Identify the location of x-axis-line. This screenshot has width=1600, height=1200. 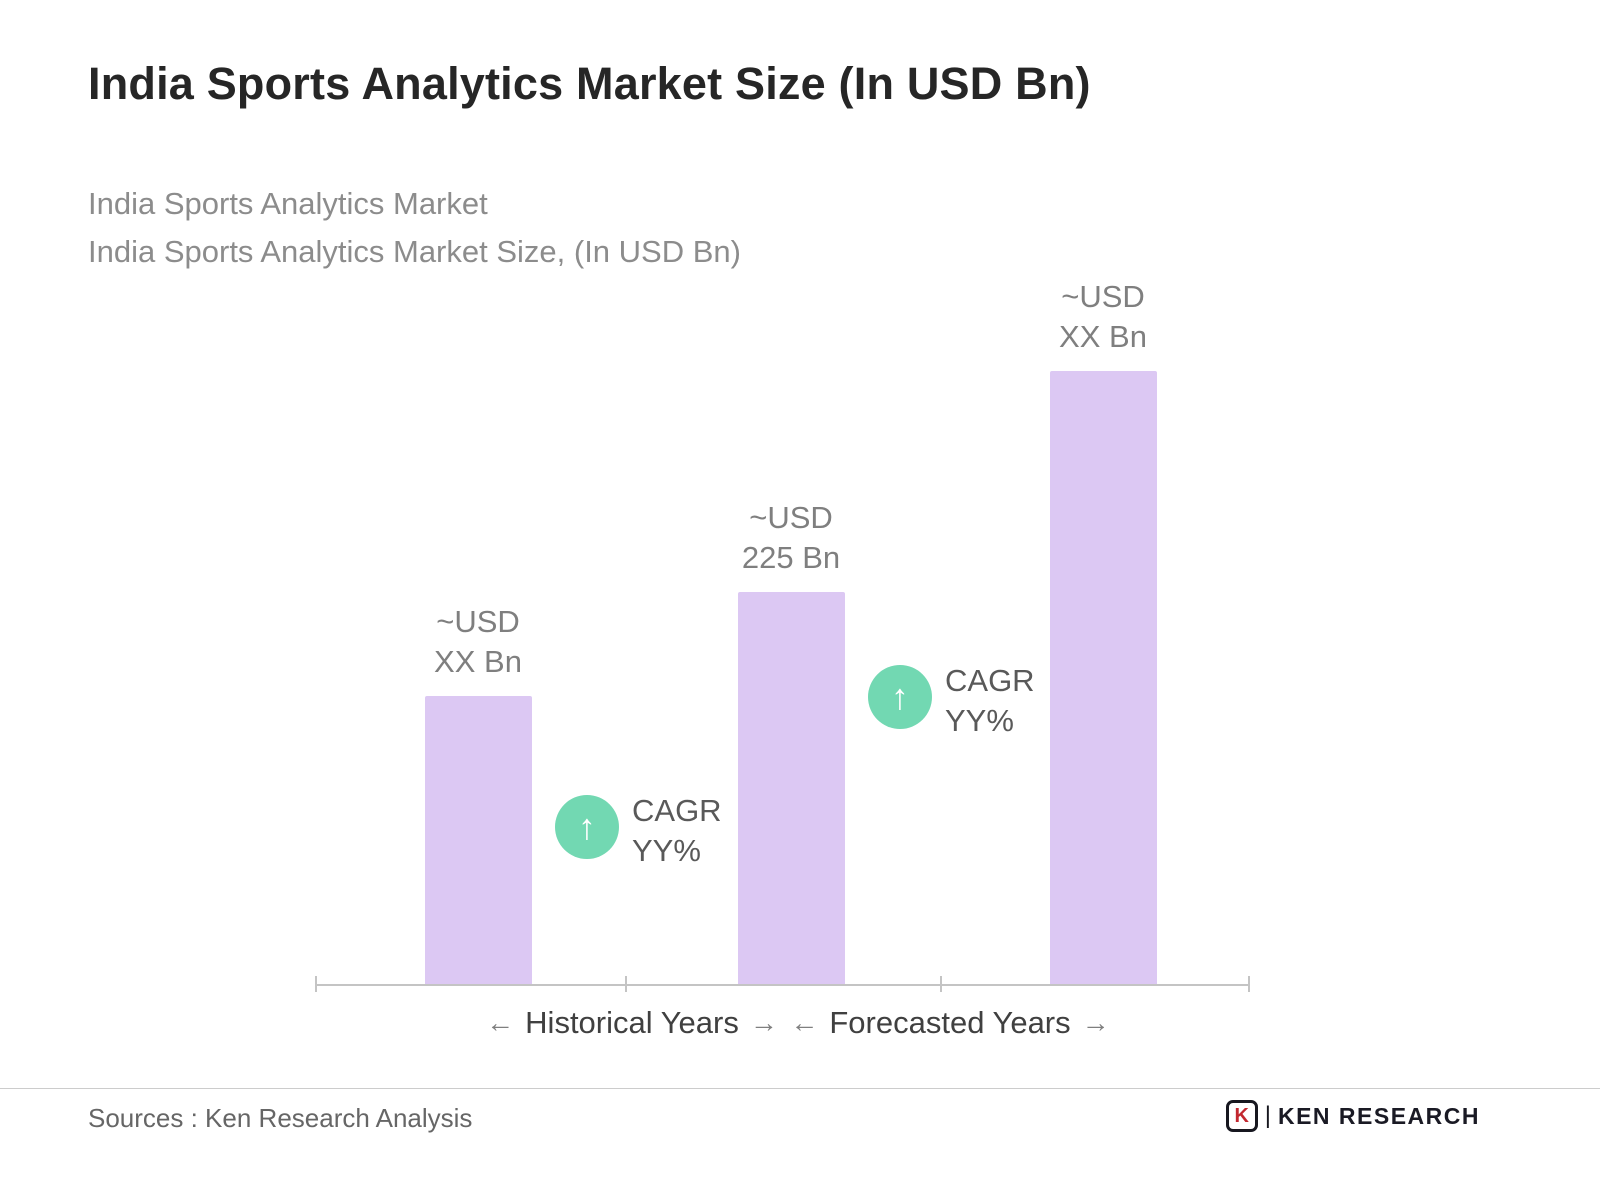
(782, 985).